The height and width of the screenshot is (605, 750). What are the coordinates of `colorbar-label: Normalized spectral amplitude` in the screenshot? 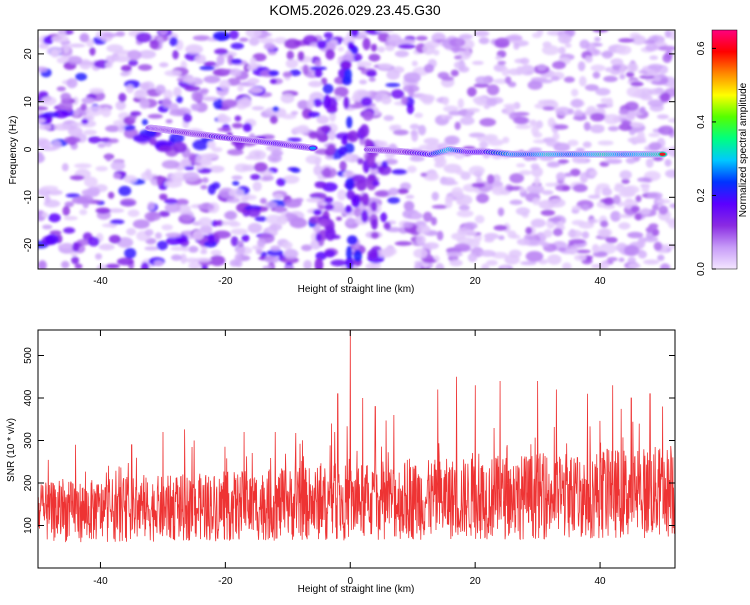 It's located at (743, 149).